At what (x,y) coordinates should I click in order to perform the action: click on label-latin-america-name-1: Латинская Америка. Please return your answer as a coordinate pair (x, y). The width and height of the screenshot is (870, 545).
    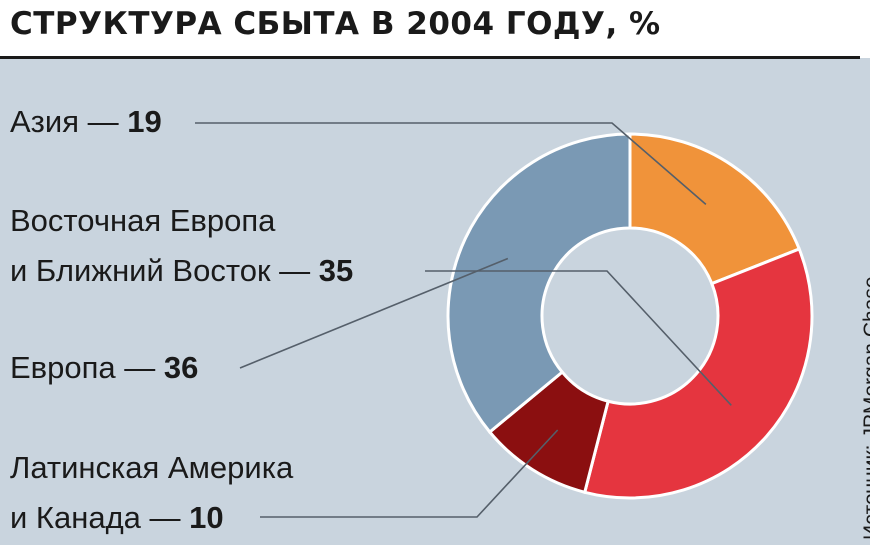
    Looking at the image, I should click on (152, 467).